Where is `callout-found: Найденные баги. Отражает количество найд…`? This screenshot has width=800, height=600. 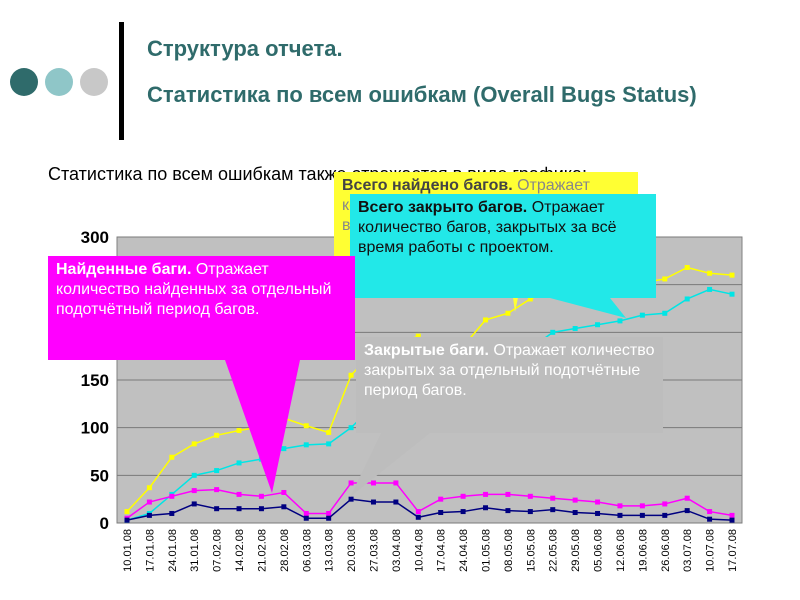
callout-found: Найденные баги. Отражает количество найд… is located at coordinates (201, 308).